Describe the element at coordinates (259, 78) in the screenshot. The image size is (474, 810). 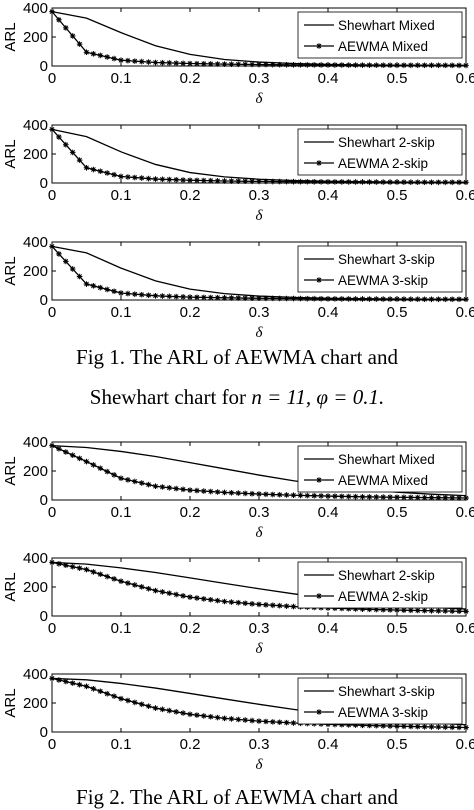
I see `x-tick-label: 0.3` at that location.